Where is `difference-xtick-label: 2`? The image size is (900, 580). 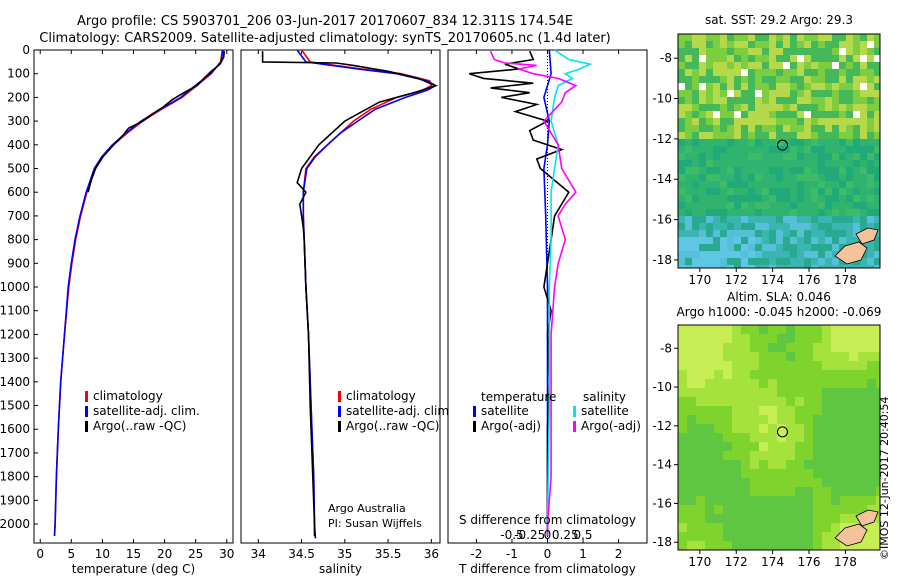
difference-xtick-label: 2 is located at coordinates (619, 554).